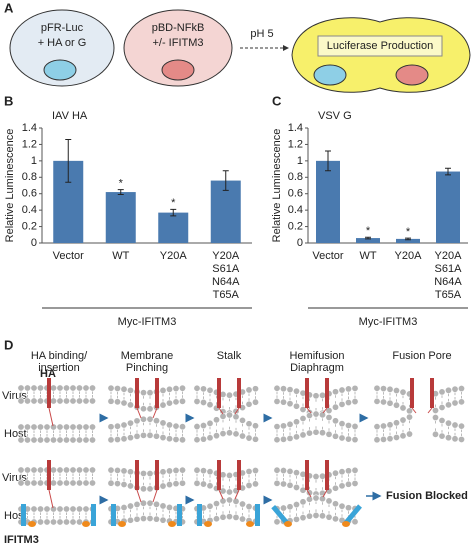  What do you see at coordinates (174, 256) in the screenshot?
I see `x-tick-label: Y20A` at bounding box center [174, 256].